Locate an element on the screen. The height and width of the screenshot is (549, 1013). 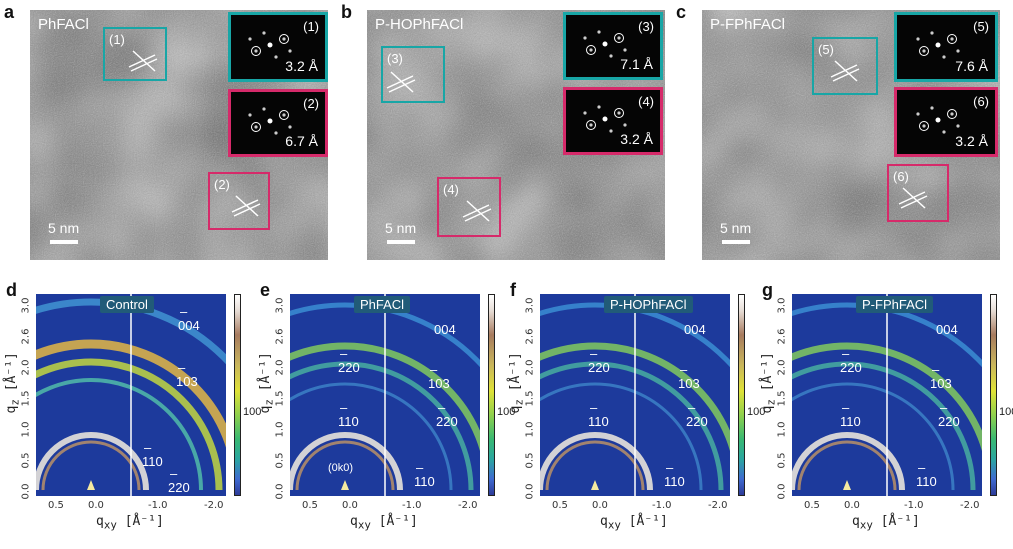
roi-box-magenta: (4) is located at coordinates (469, 207).